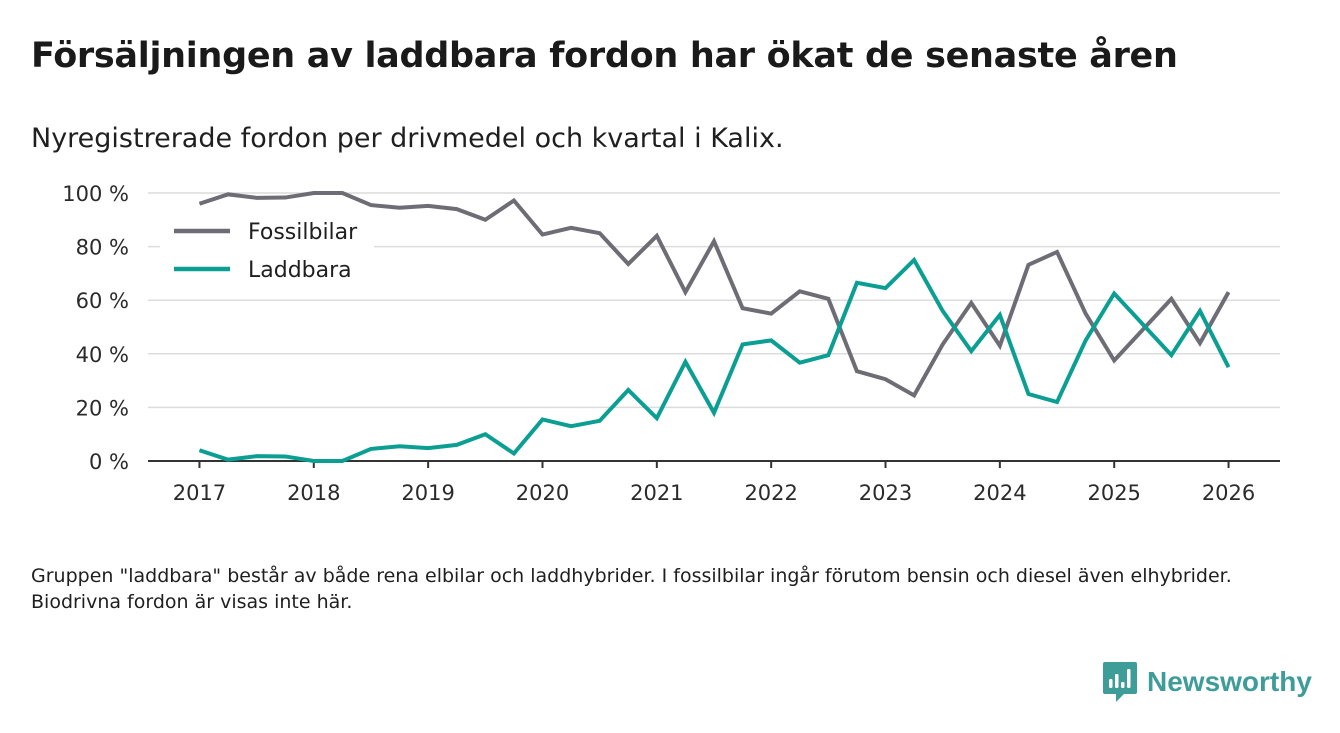 This screenshot has width=1340, height=733. Describe the element at coordinates (1228, 493) in the screenshot. I see `x-tick-label: 2026` at that location.